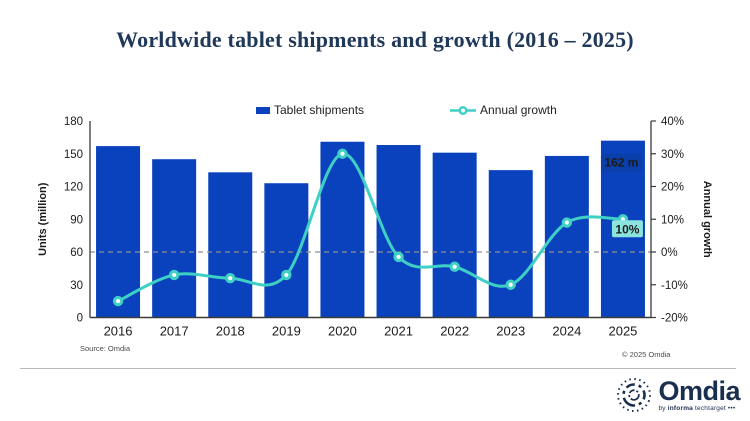  Describe the element at coordinates (319, 110) in the screenshot. I see `legend-label: Tablet shipments` at that location.